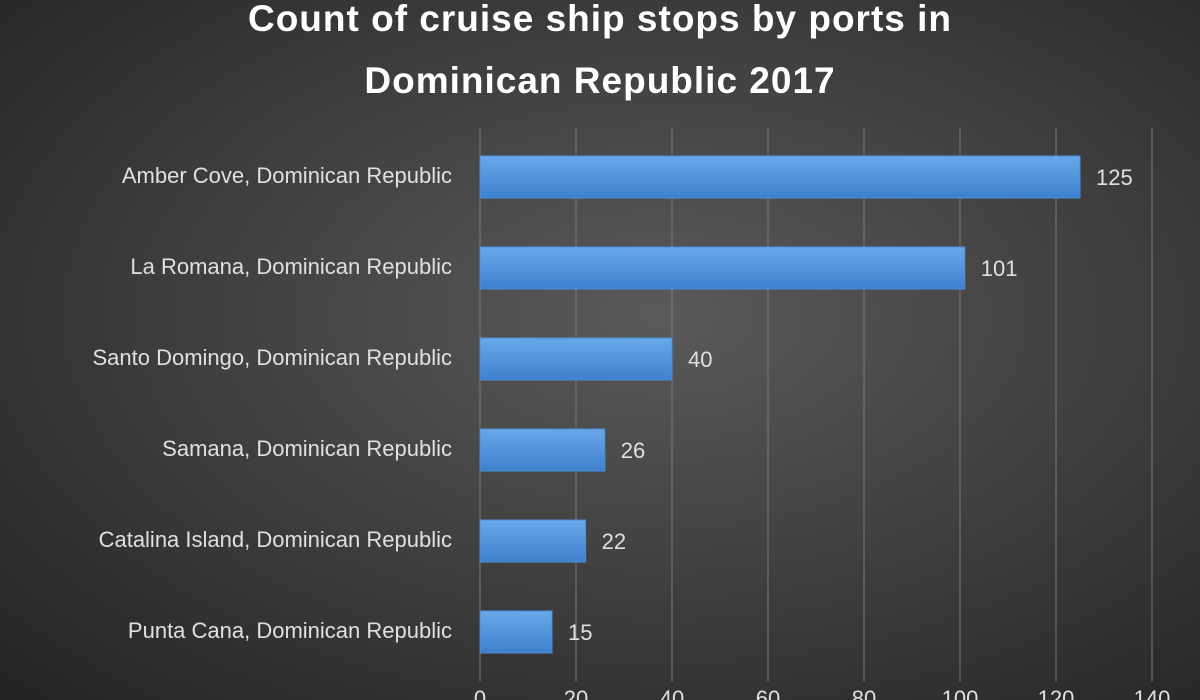  What do you see at coordinates (672, 693) in the screenshot?
I see `x-tick-label: 40` at bounding box center [672, 693].